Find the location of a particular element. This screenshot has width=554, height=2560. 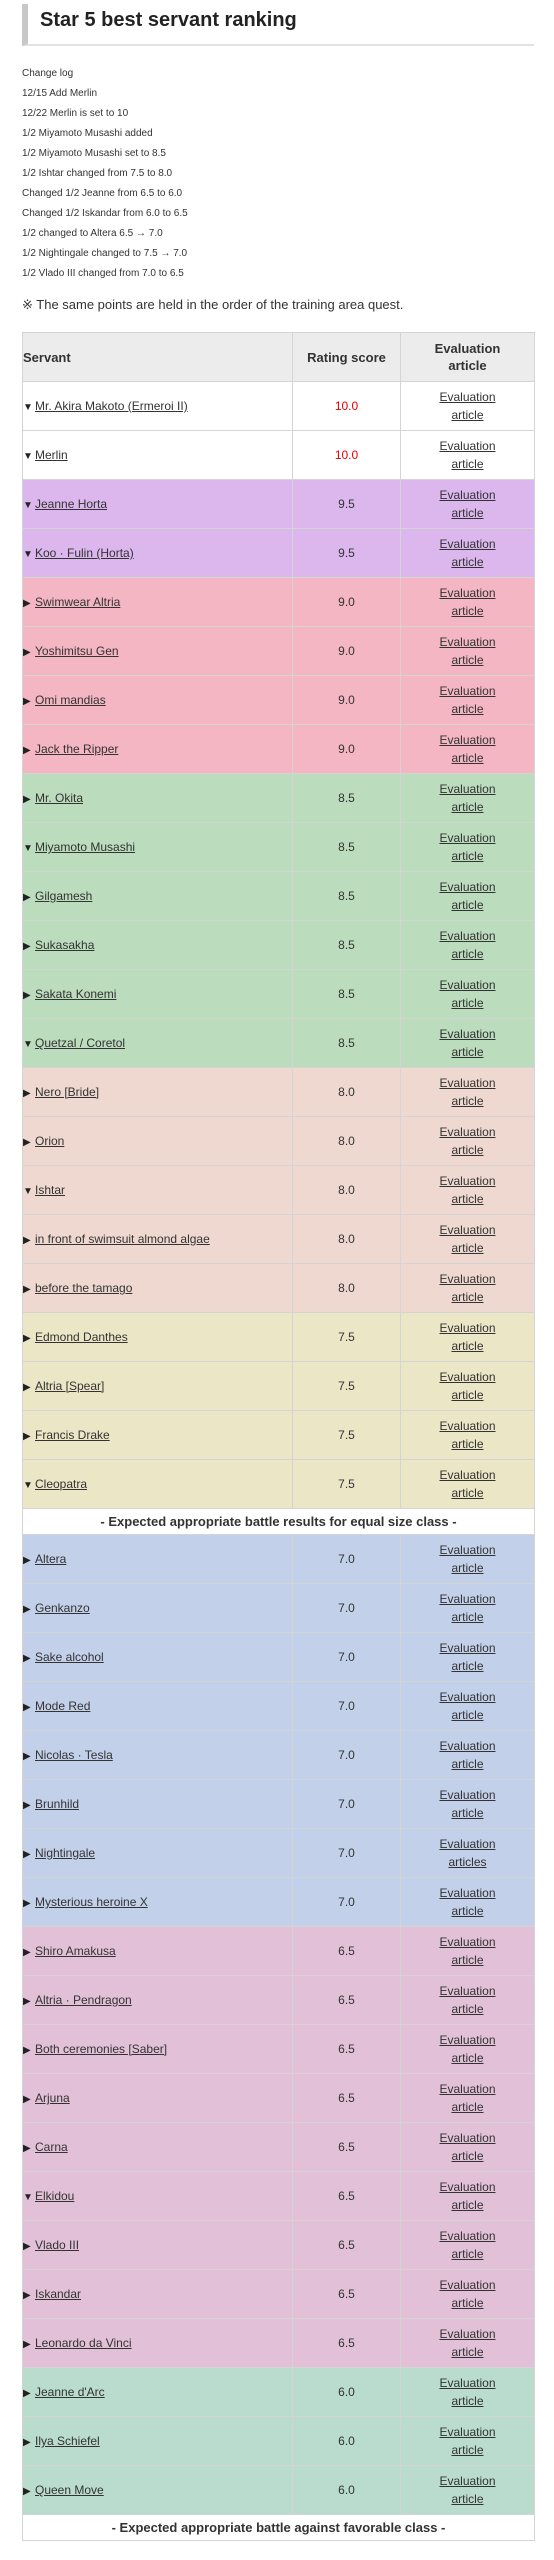

servant-link: Mr. Akira Makoto (Ermeroi II) is located at coordinates (111, 406).